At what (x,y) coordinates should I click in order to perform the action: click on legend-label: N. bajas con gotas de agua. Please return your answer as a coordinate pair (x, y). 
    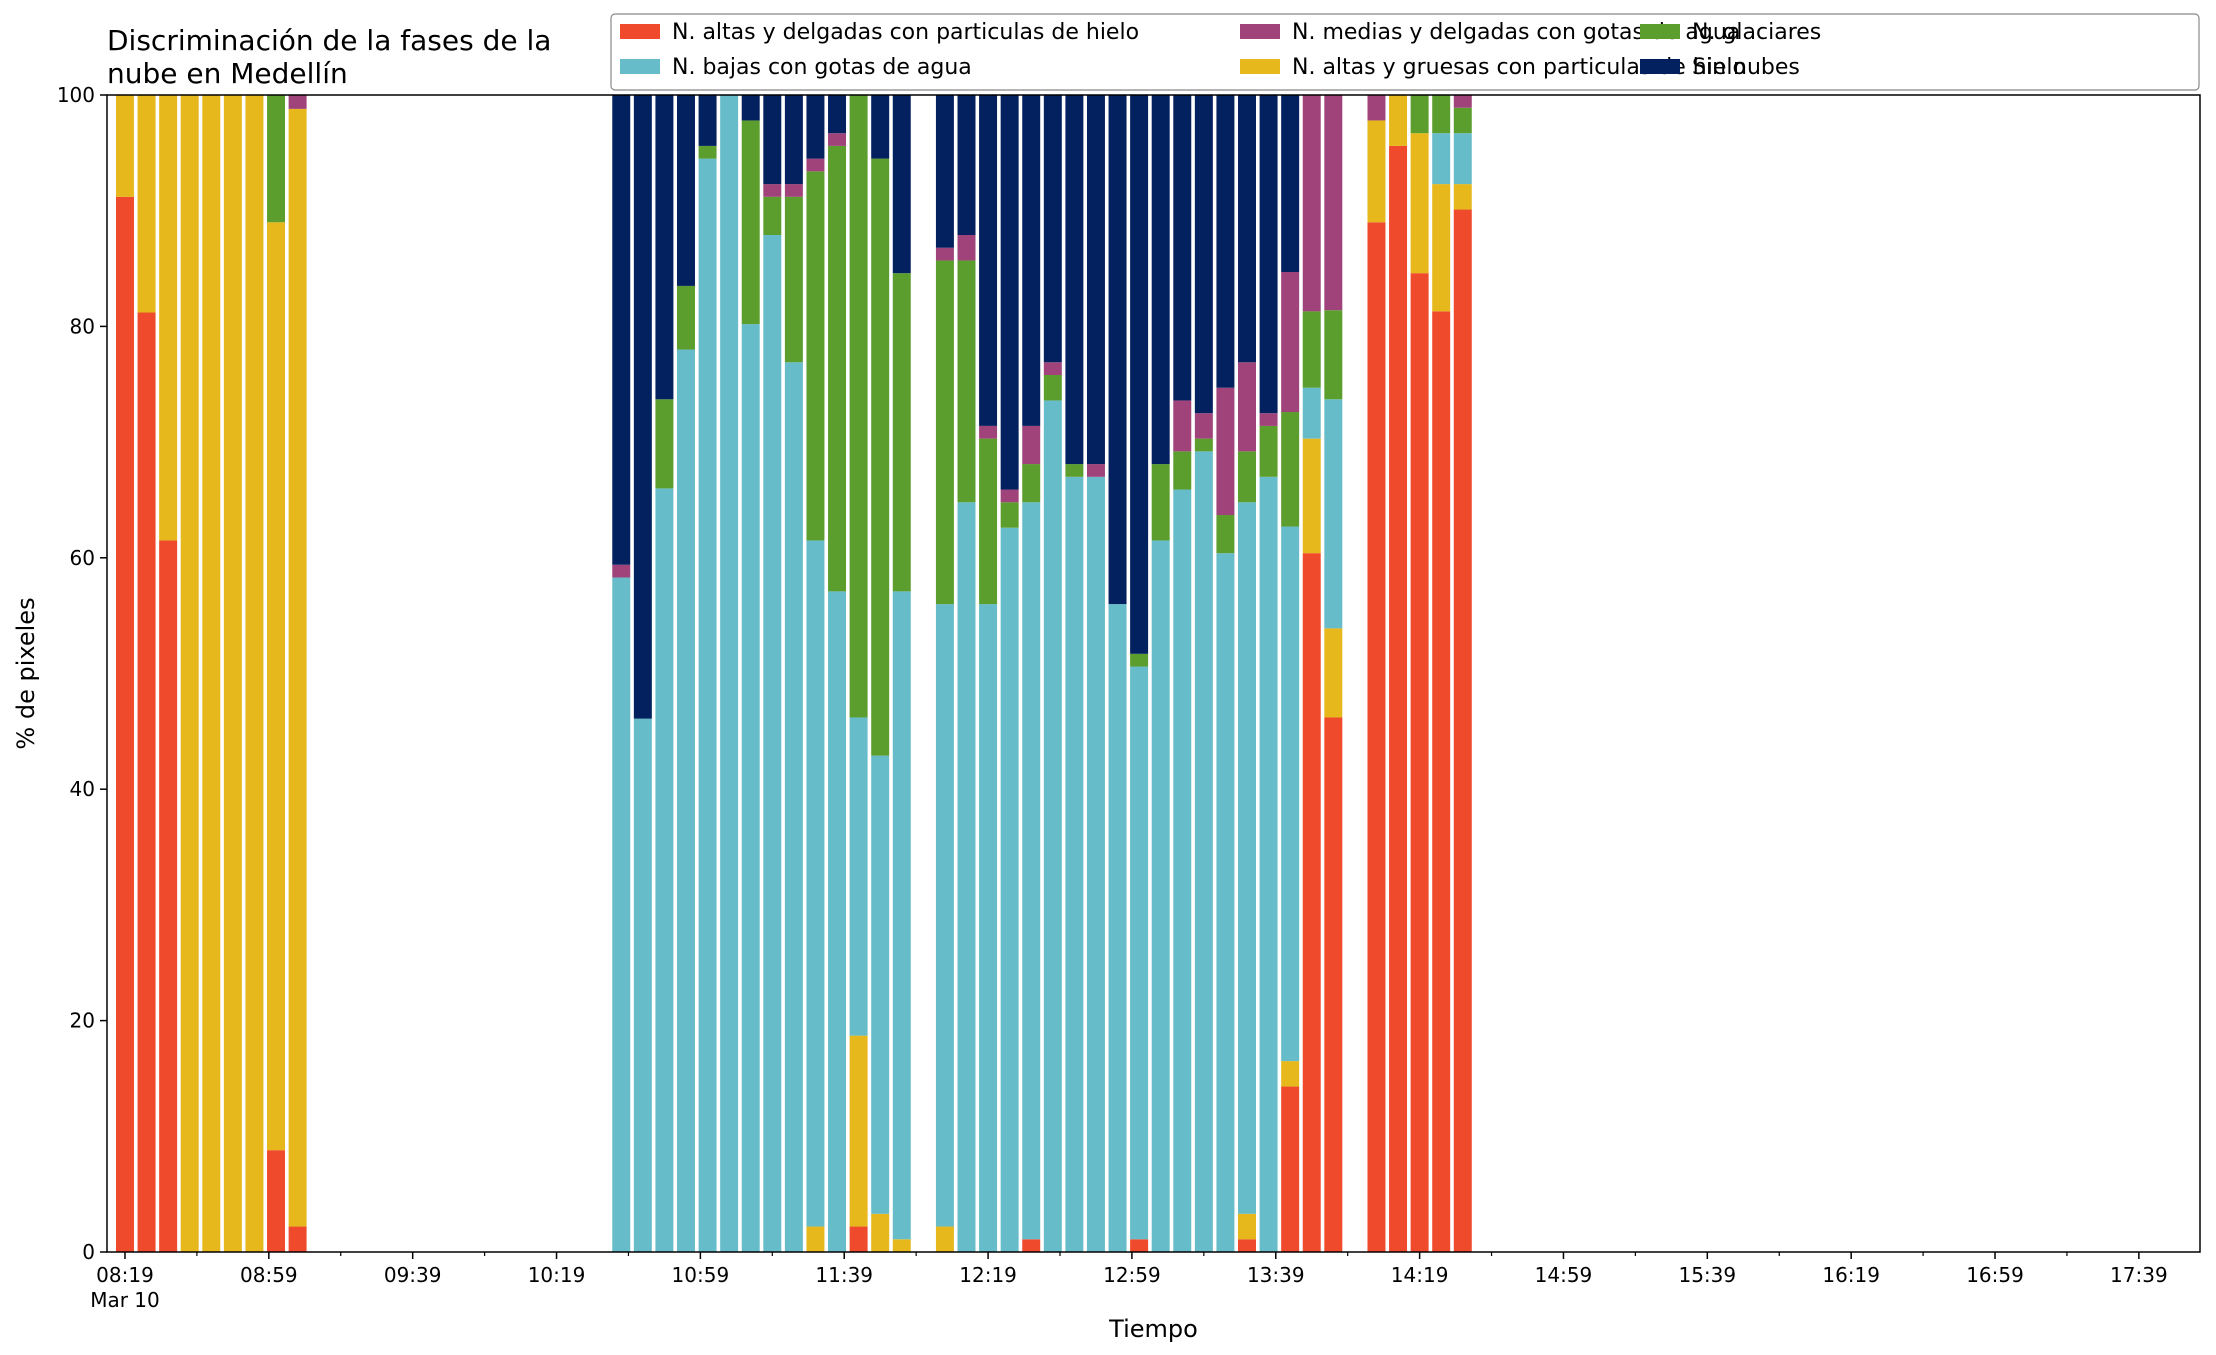
    Looking at the image, I should click on (822, 67).